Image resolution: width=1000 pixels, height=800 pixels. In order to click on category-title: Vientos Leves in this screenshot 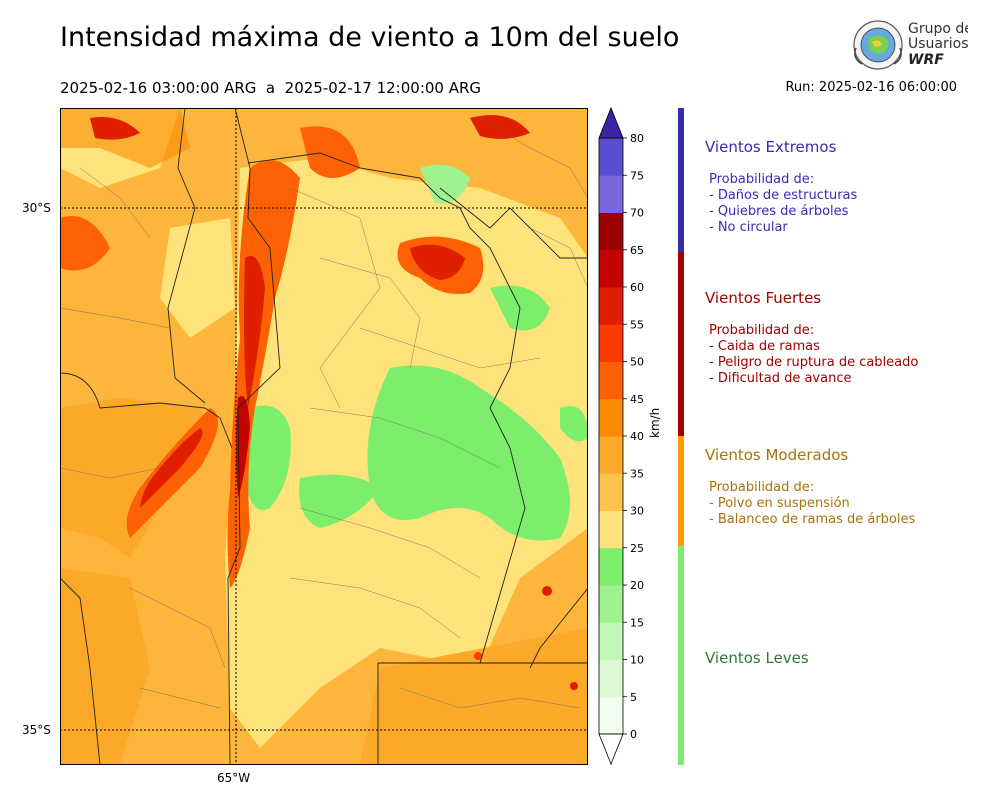, I will do `click(757, 658)`.